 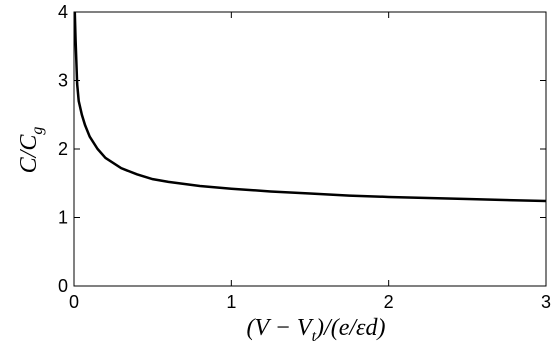 I want to click on y-axis-label: C/Cg, so click(x=31, y=150).